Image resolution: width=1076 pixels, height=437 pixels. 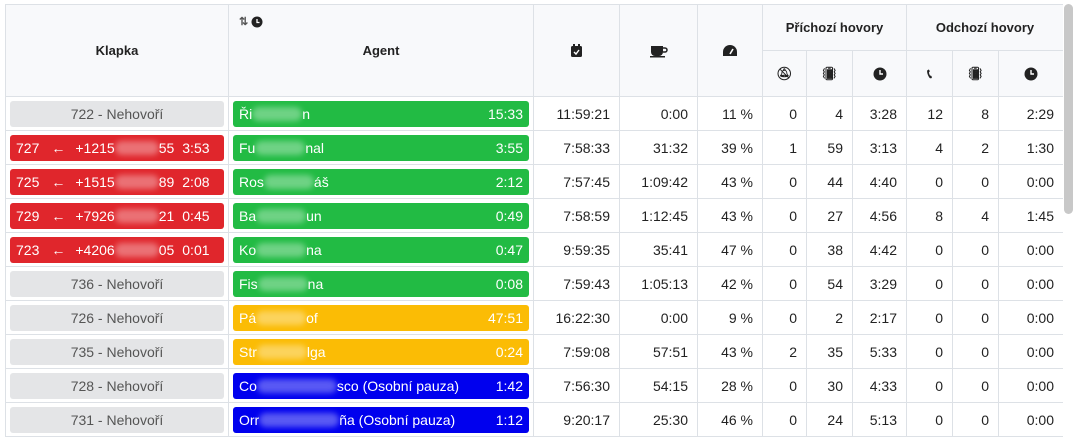 I want to click on agent-cell: Orr ña (Osobní pauza) 1:12, so click(x=381, y=419).